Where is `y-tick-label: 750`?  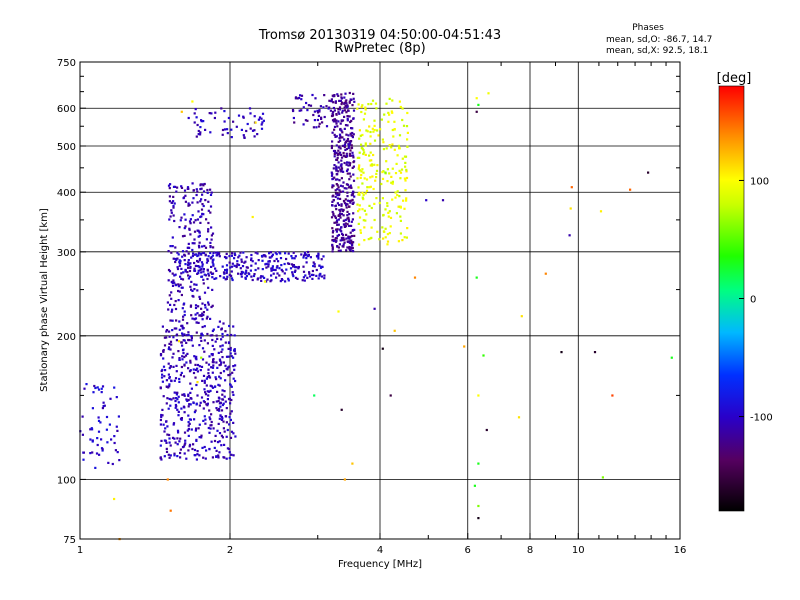 y-tick-label: 750 is located at coordinates (66, 63).